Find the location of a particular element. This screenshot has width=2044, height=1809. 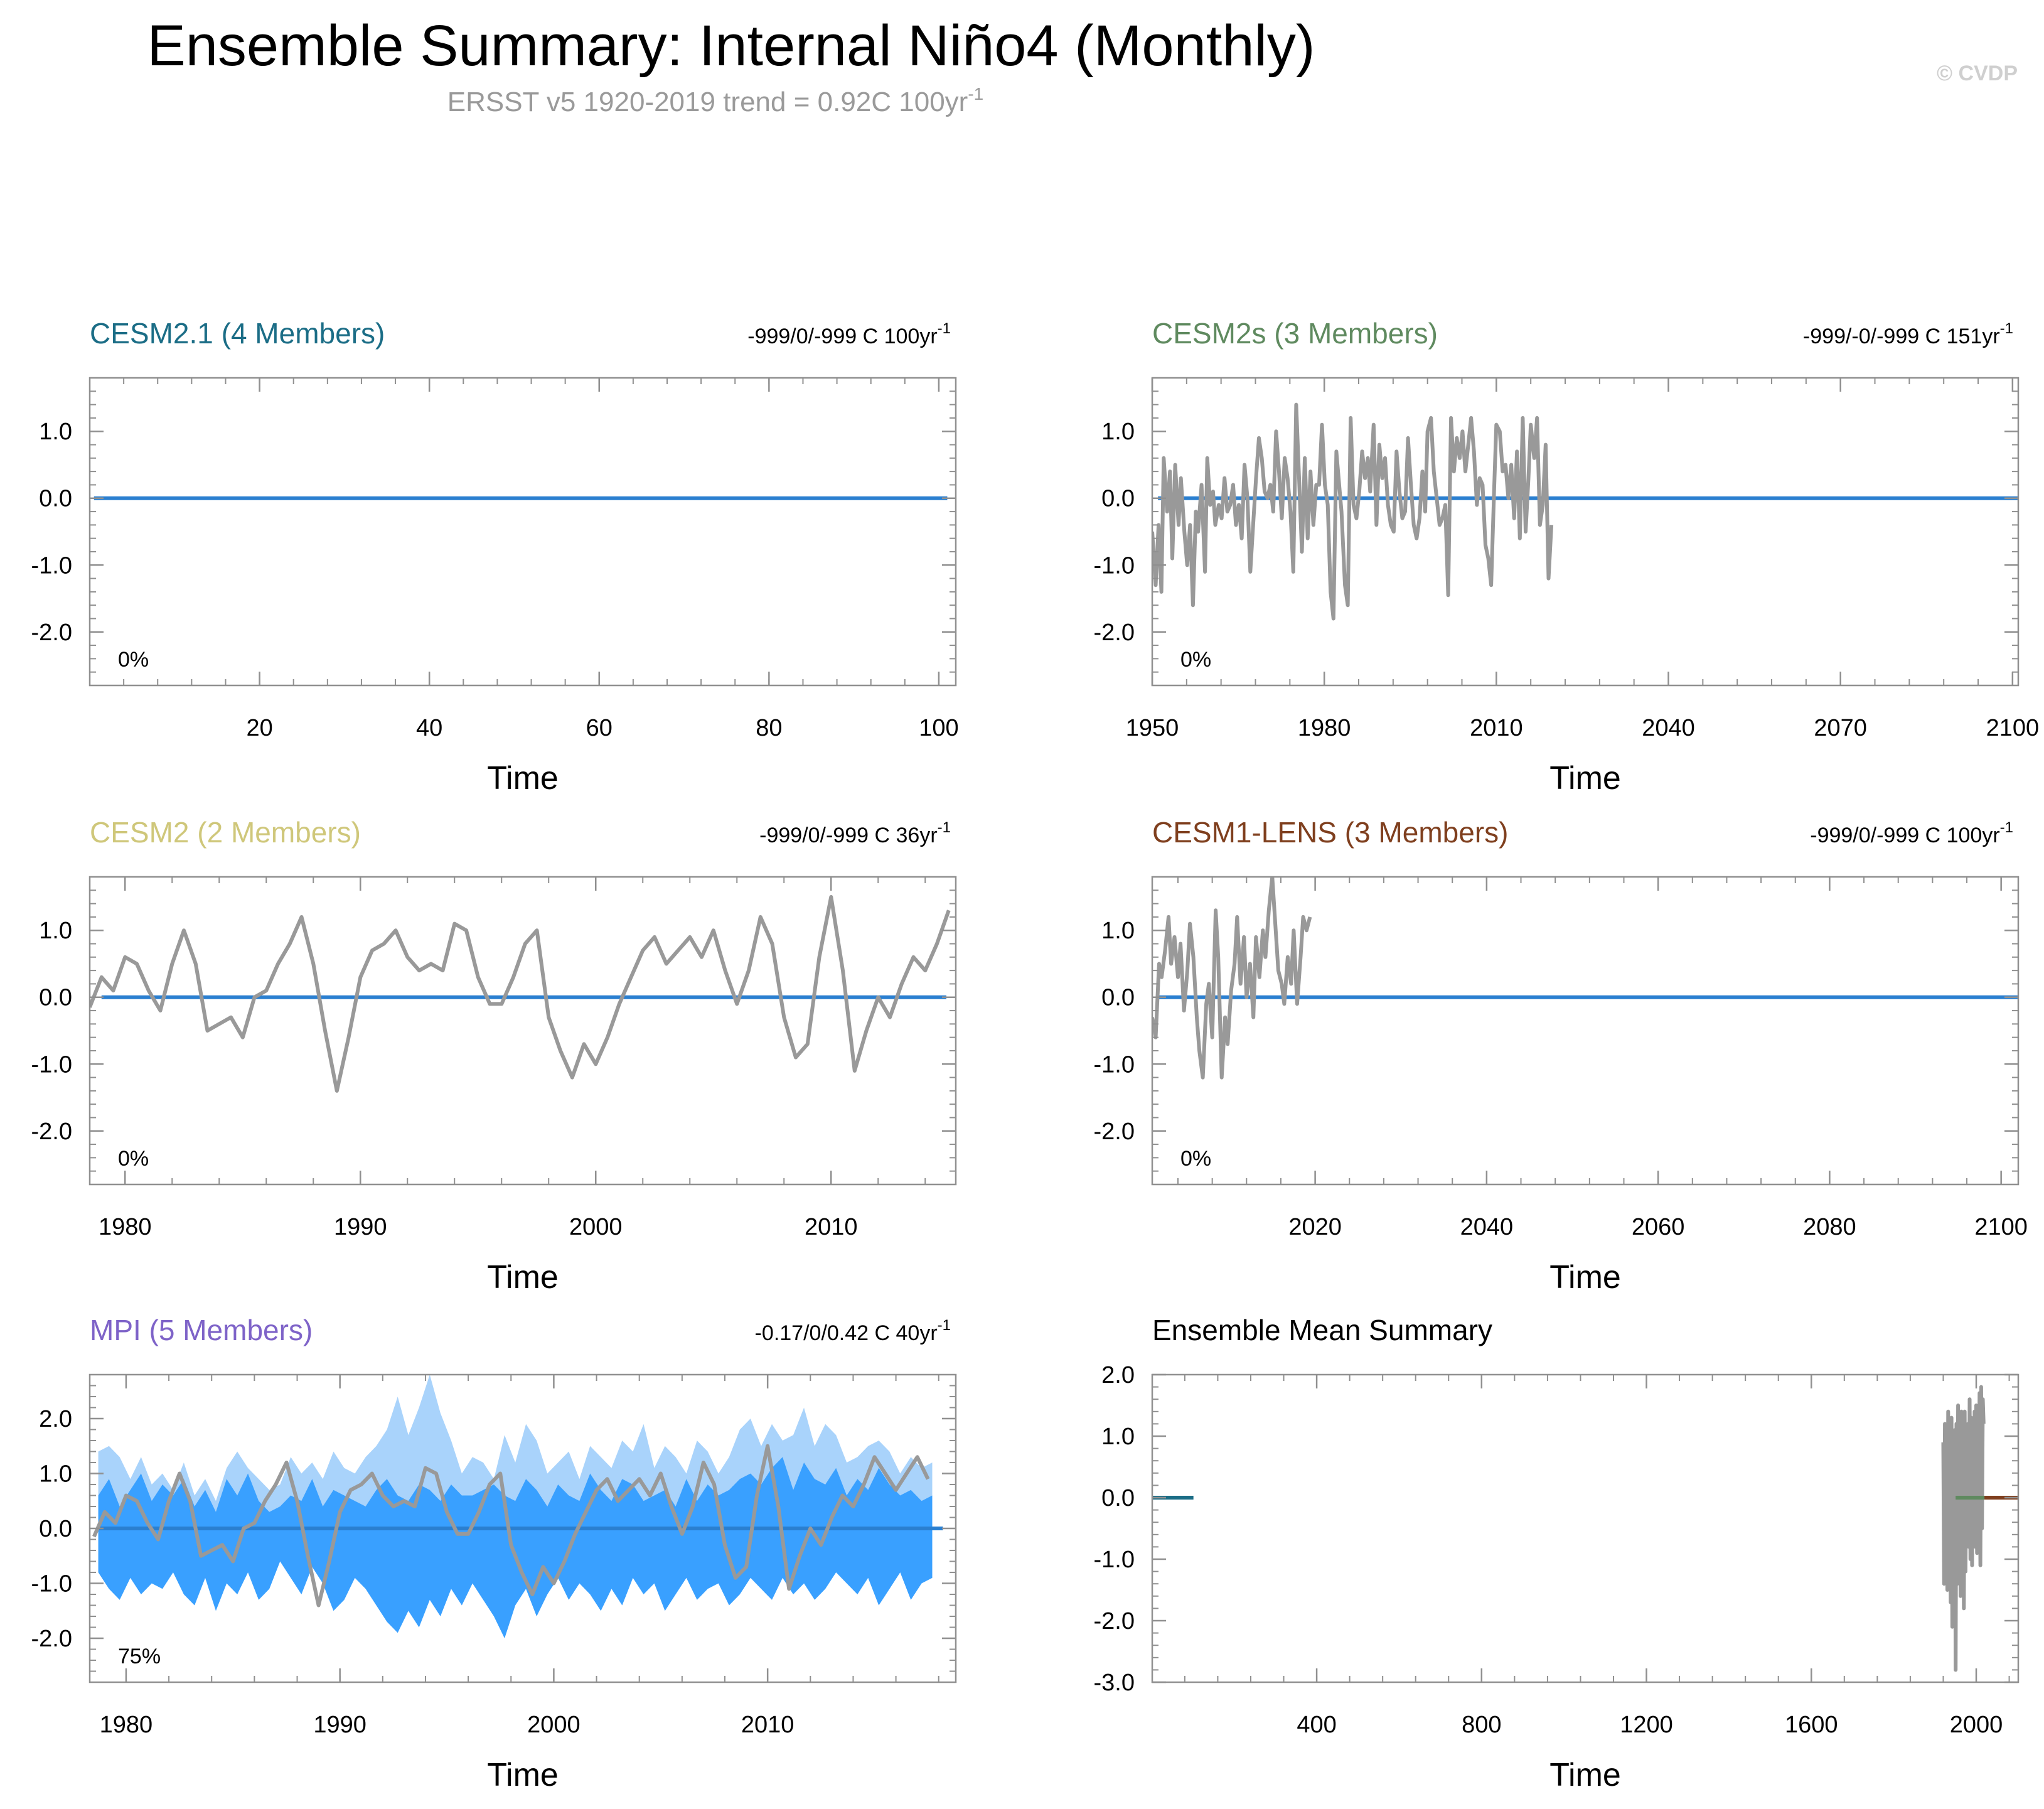

figure-subtitle-text: ERSST v5 1920-2019 trend = 0.92C 100yr is located at coordinates (707, 102).